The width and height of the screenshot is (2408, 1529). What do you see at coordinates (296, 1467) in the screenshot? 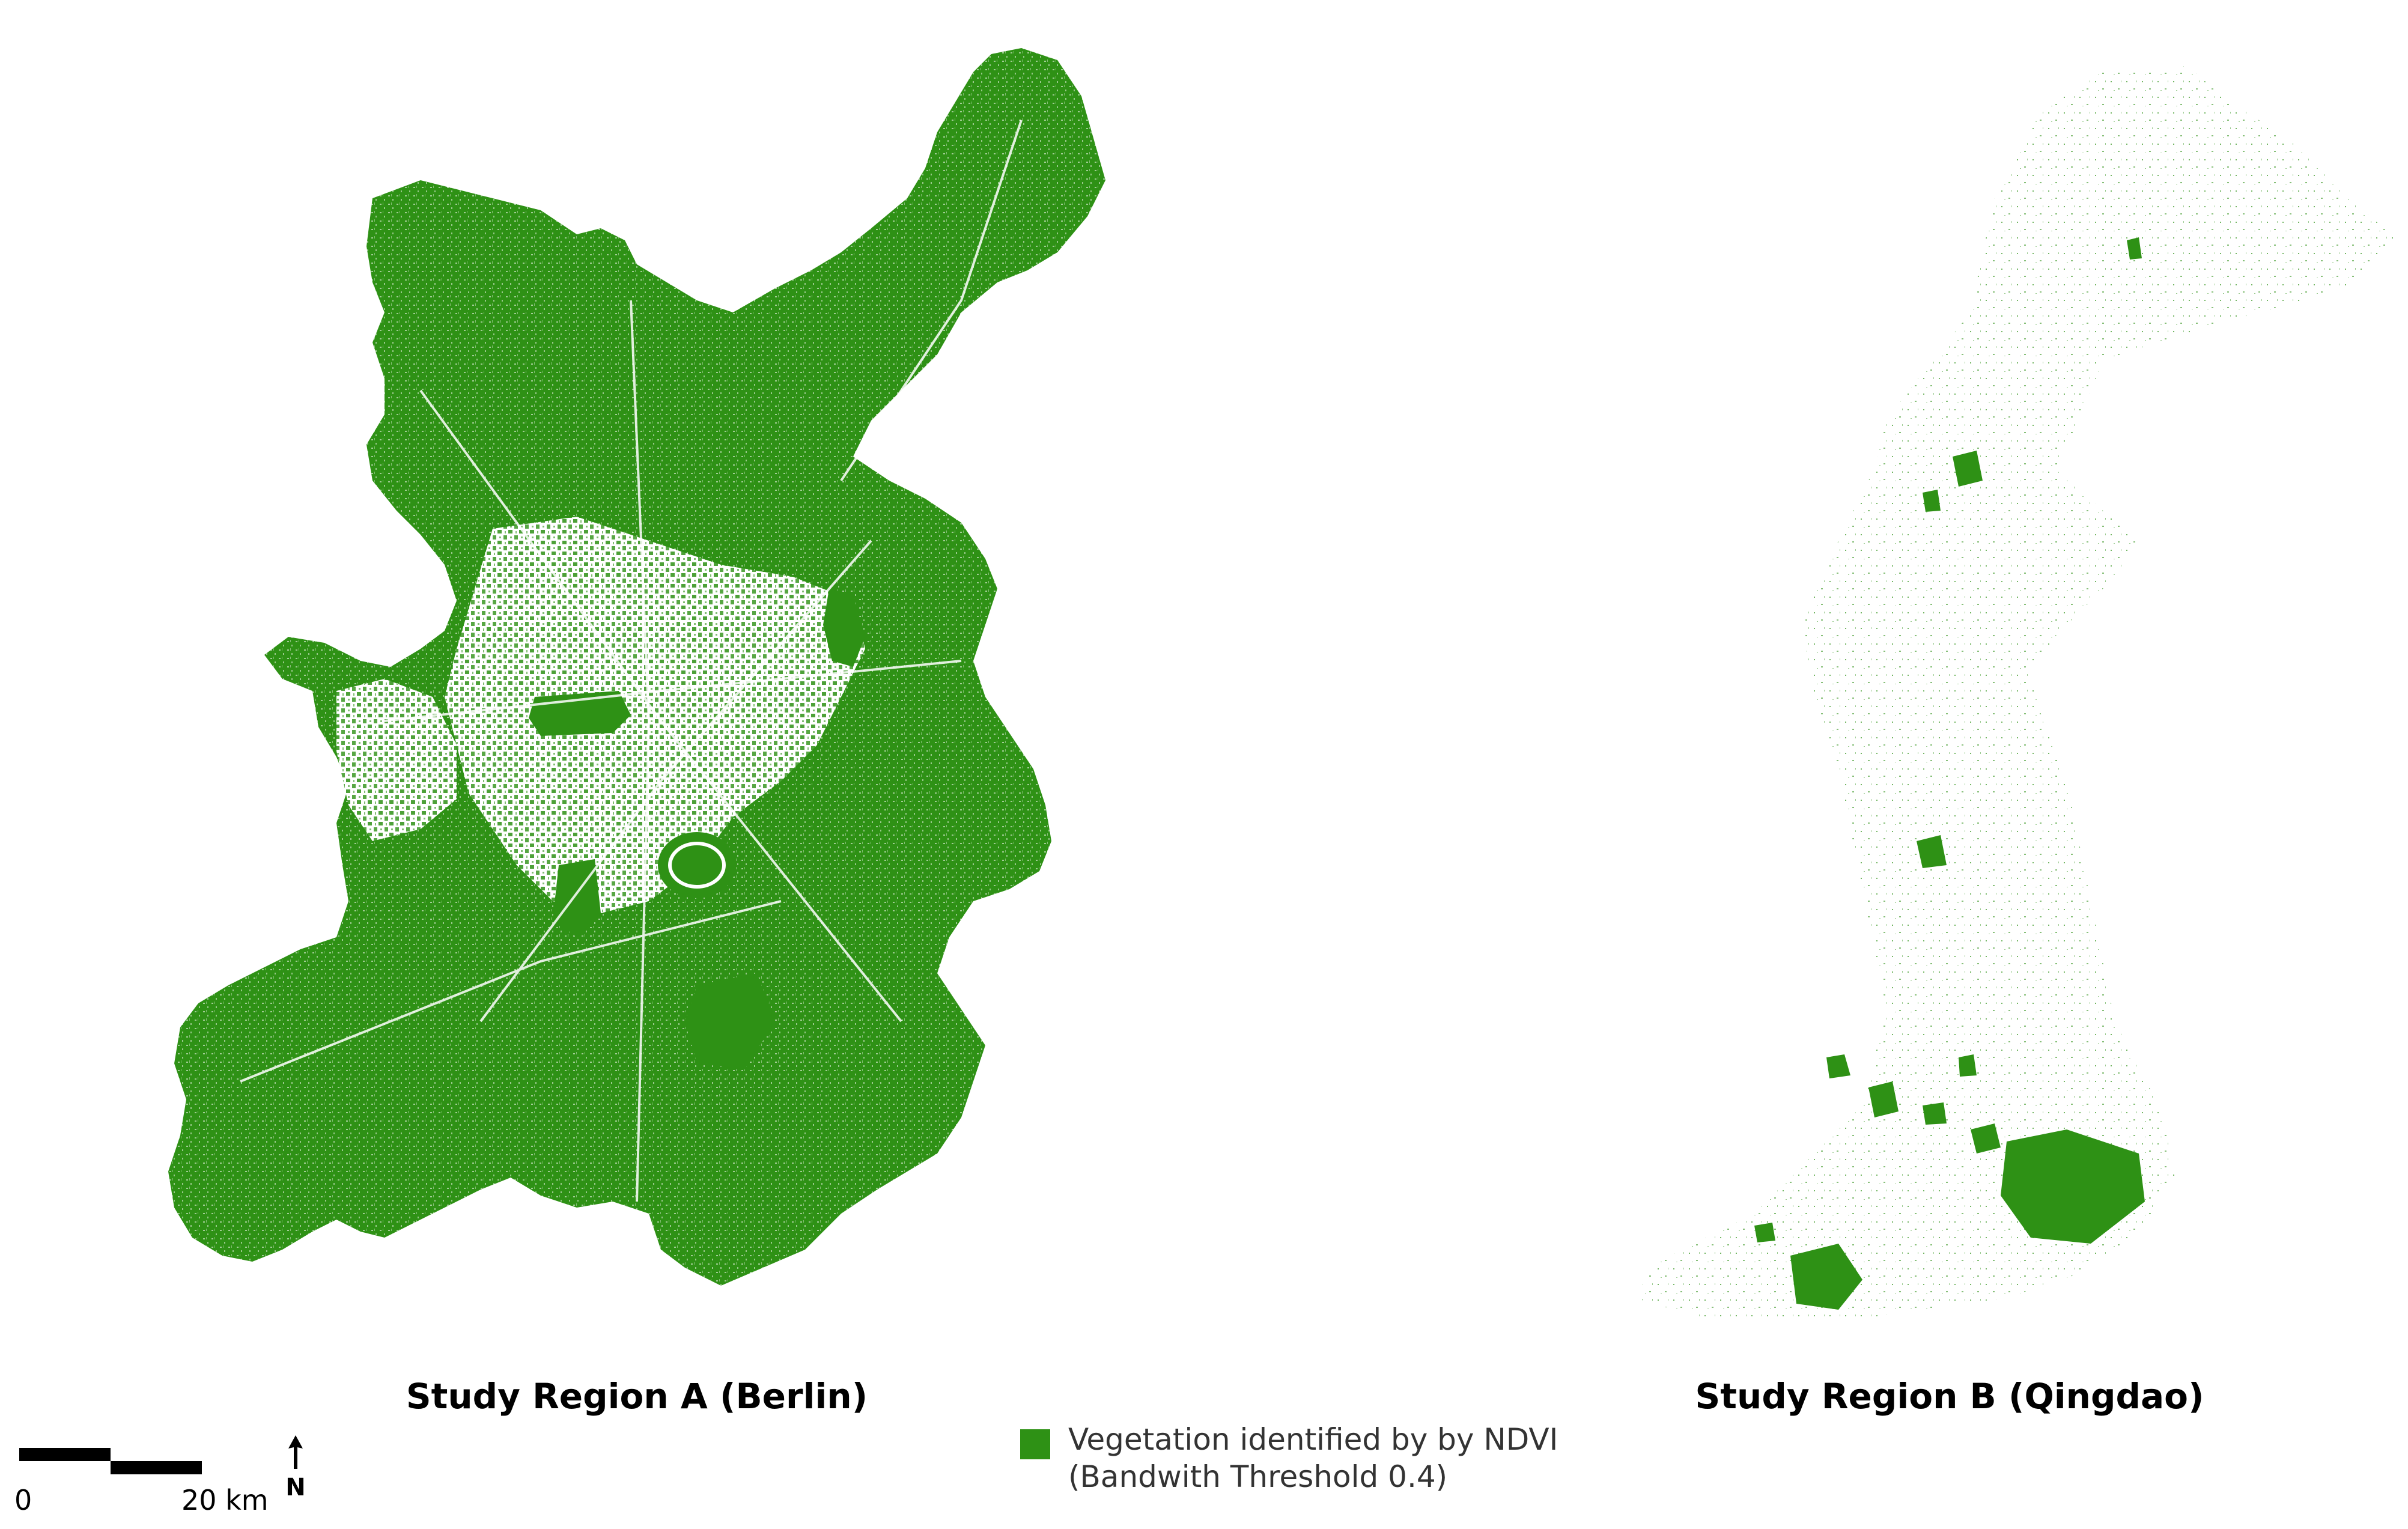
I see `north-arrow-icon: N` at bounding box center [296, 1467].